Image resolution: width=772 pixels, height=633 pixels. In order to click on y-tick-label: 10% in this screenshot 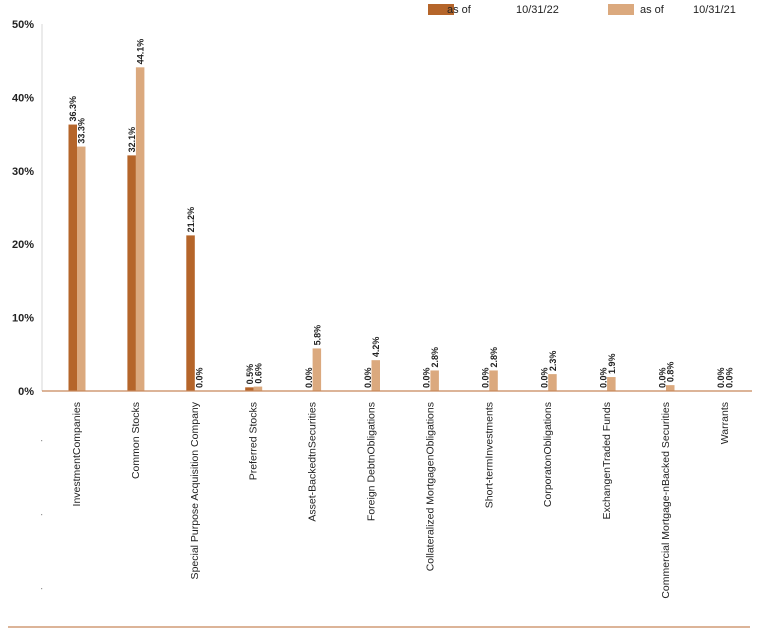, I will do `click(23, 319)`.